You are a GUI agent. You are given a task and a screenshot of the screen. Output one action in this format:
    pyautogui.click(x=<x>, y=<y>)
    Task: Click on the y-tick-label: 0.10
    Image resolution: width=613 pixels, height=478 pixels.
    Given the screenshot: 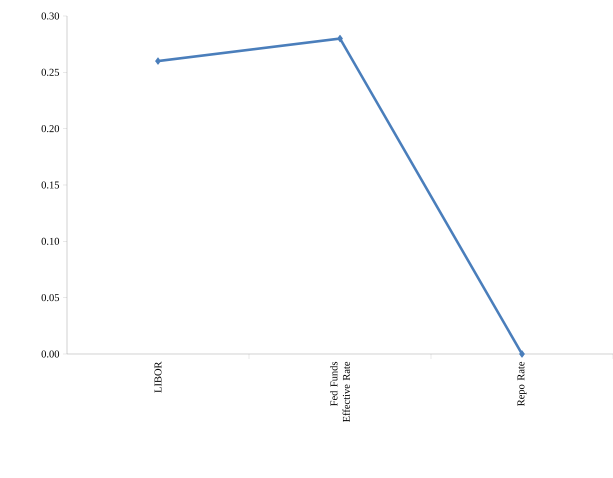 What is the action you would take?
    pyautogui.click(x=51, y=241)
    